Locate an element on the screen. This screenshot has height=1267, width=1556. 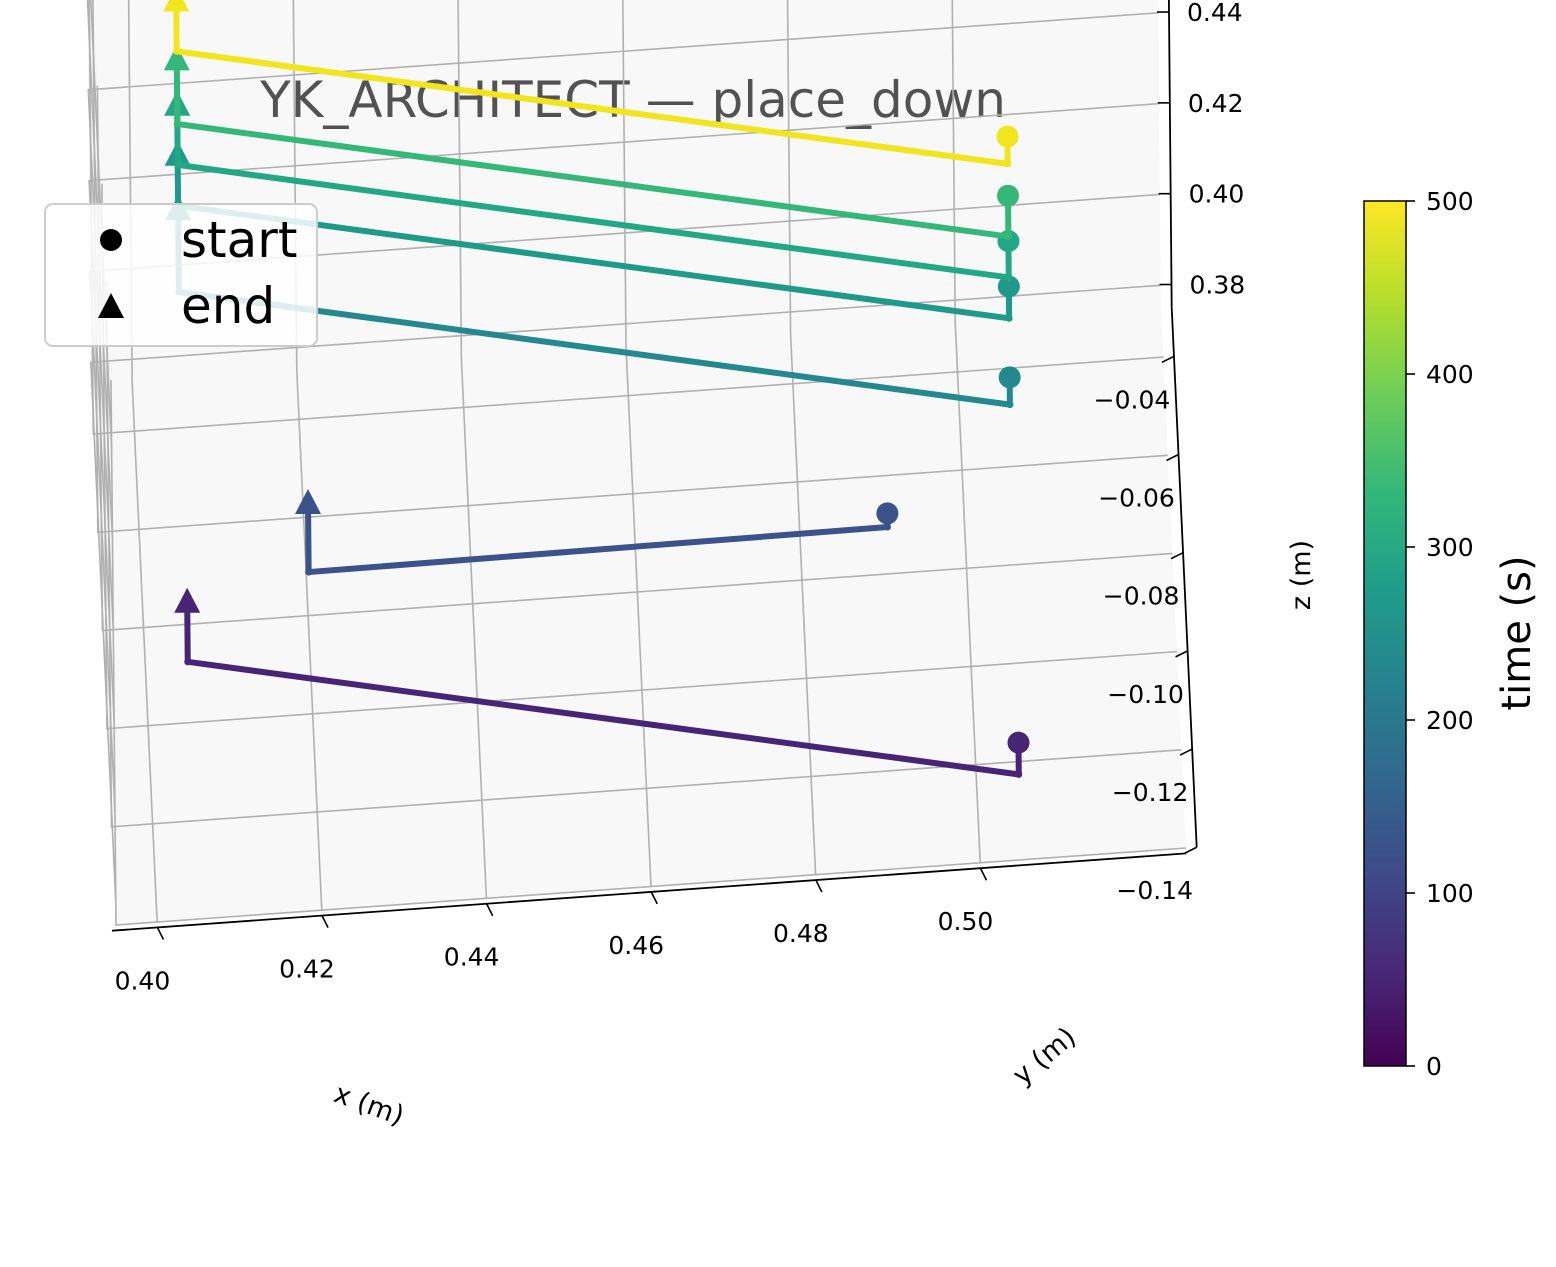
colorbar-tick-label: 100 is located at coordinates (1450, 893).